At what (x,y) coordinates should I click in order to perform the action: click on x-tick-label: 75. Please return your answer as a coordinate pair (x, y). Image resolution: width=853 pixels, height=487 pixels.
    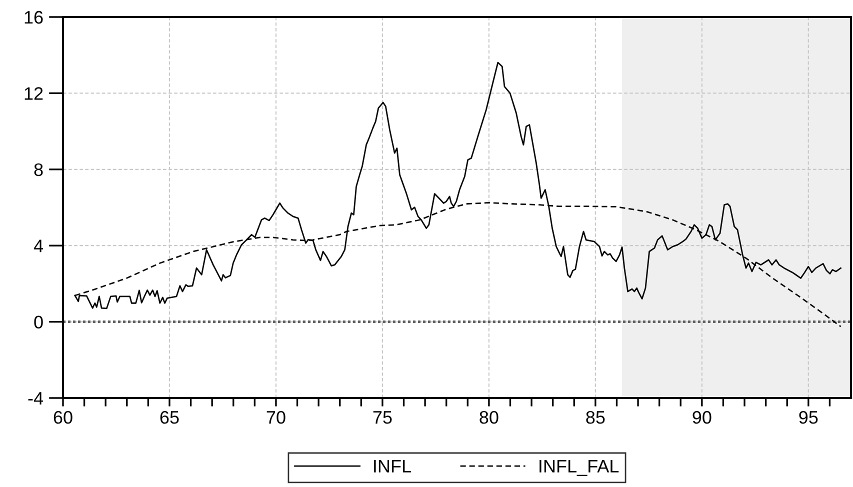
    Looking at the image, I should click on (382, 417).